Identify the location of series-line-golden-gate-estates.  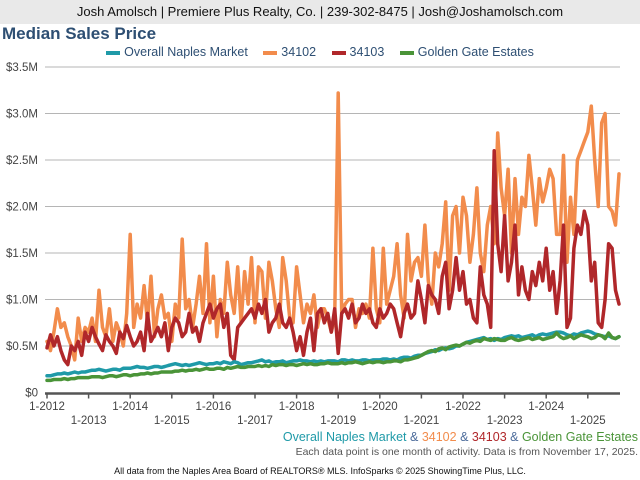
(333, 357).